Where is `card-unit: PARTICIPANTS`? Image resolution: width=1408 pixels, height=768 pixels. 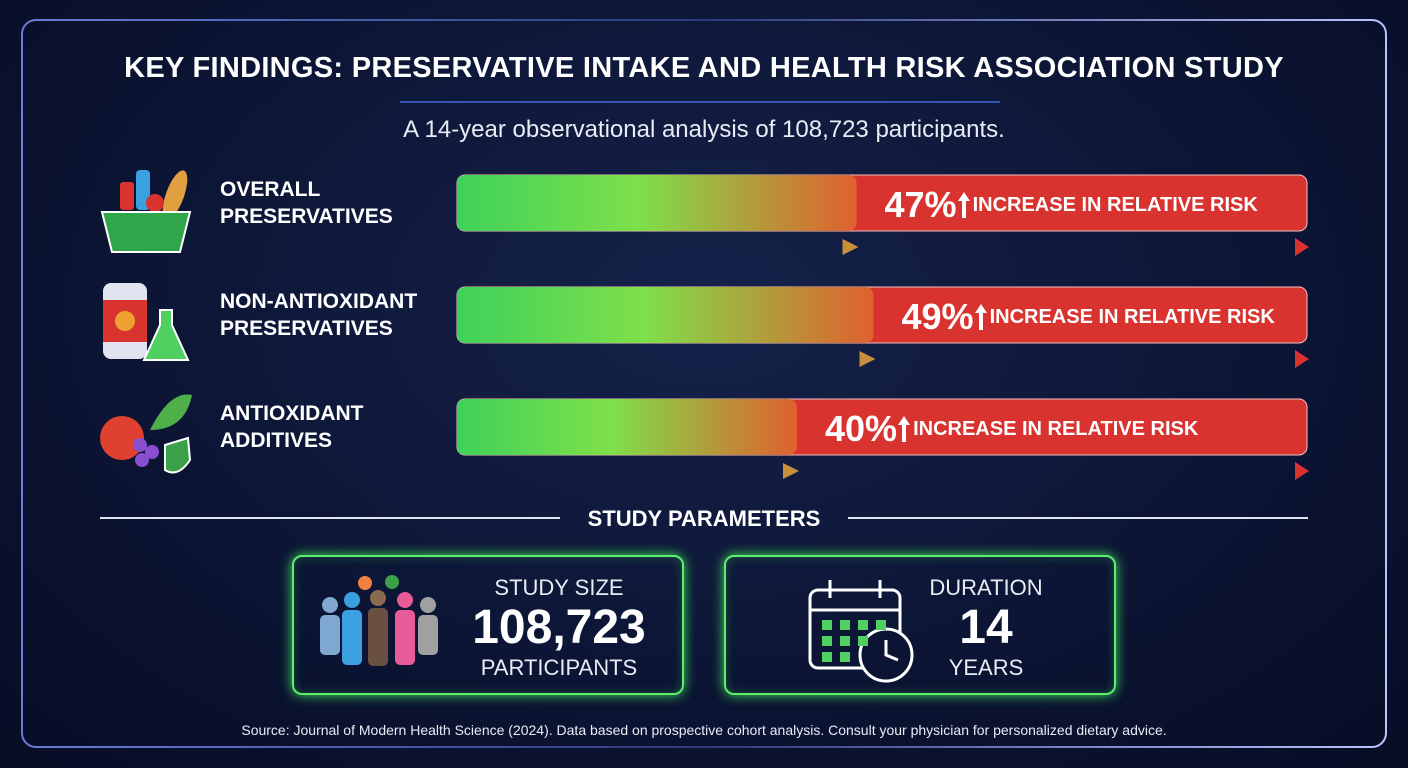 card-unit: PARTICIPANTS is located at coordinates (559, 667).